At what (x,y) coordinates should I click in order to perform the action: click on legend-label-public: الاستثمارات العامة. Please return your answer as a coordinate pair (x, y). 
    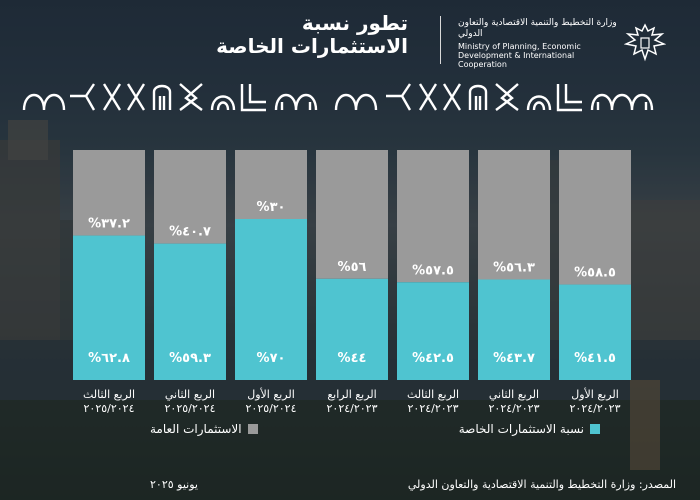
    Looking at the image, I should click on (196, 429).